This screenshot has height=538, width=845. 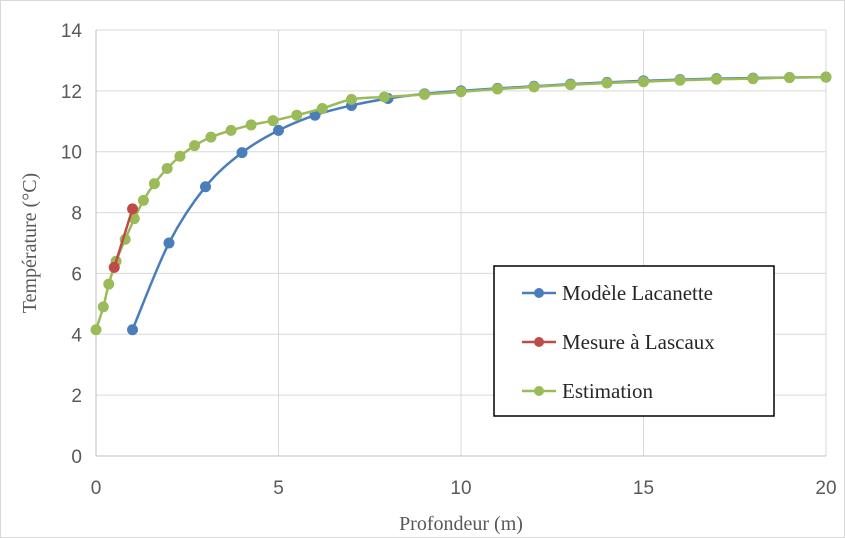 What do you see at coordinates (638, 342) in the screenshot?
I see `legend-label: Mesure à Lascaux` at bounding box center [638, 342].